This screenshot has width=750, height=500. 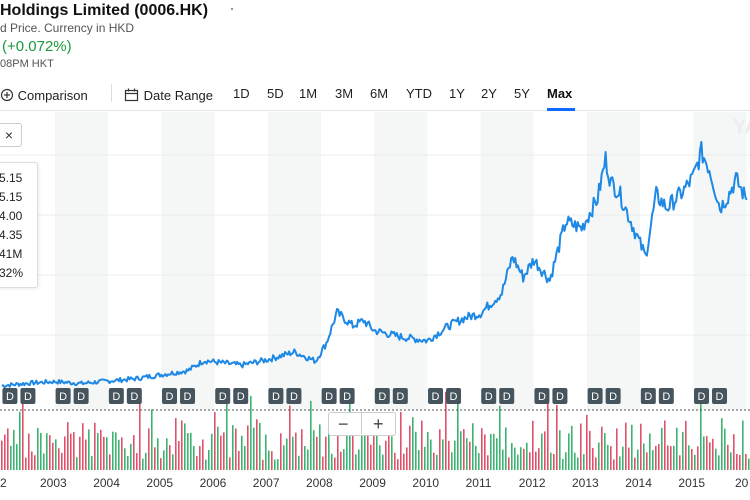 What do you see at coordinates (11, 135) in the screenshot?
I see `close-button: ×` at bounding box center [11, 135].